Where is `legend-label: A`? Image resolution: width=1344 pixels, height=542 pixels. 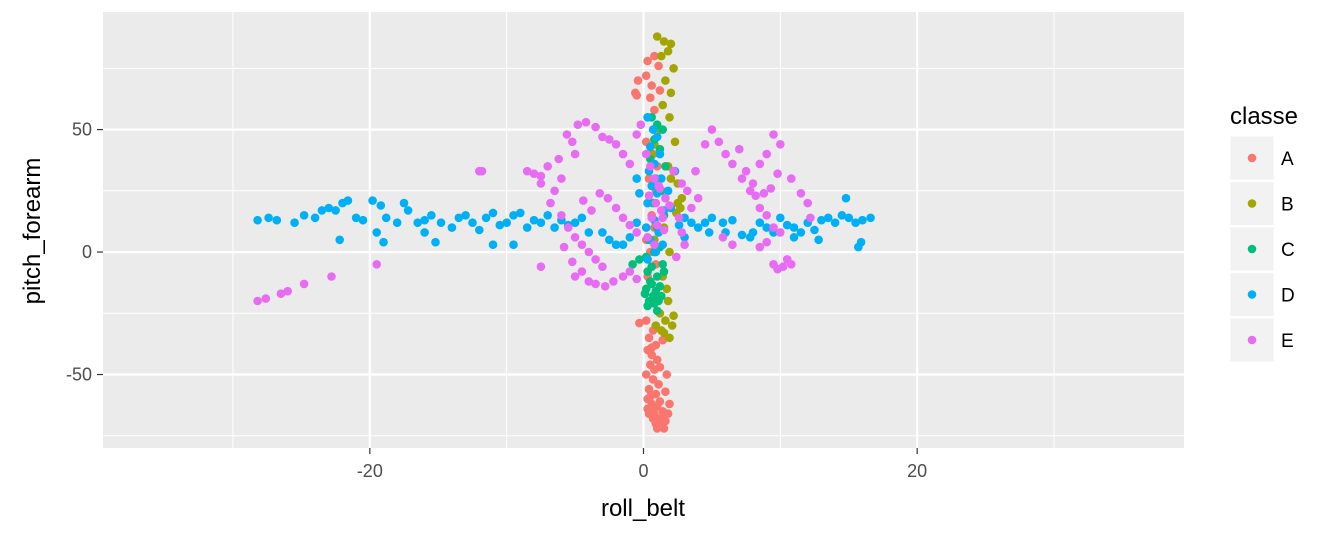 legend-label: A is located at coordinates (1287, 159).